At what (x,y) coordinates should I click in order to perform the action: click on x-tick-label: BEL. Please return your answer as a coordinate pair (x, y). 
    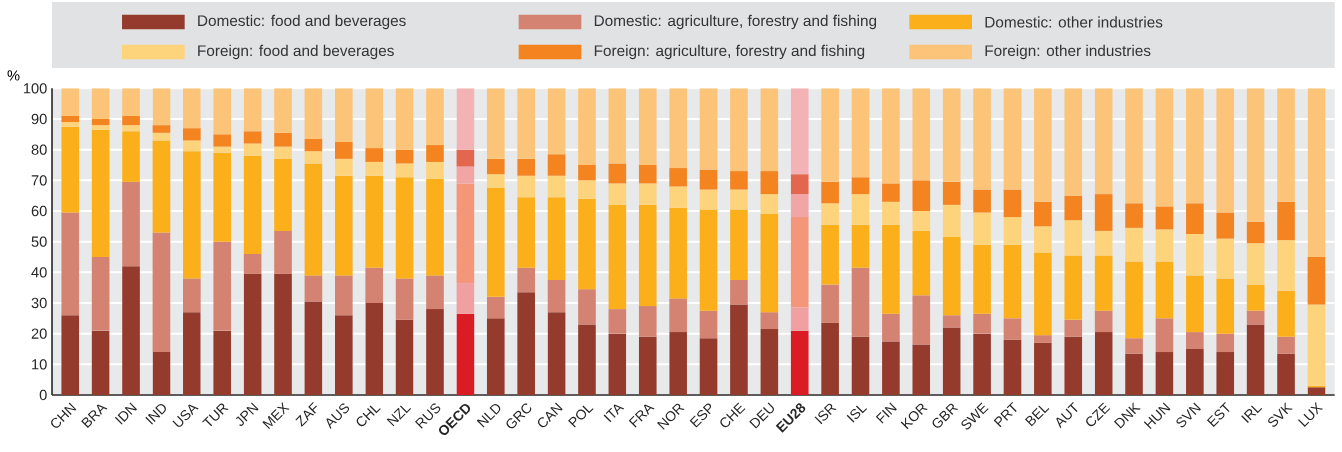
    Looking at the image, I should click on (1037, 416).